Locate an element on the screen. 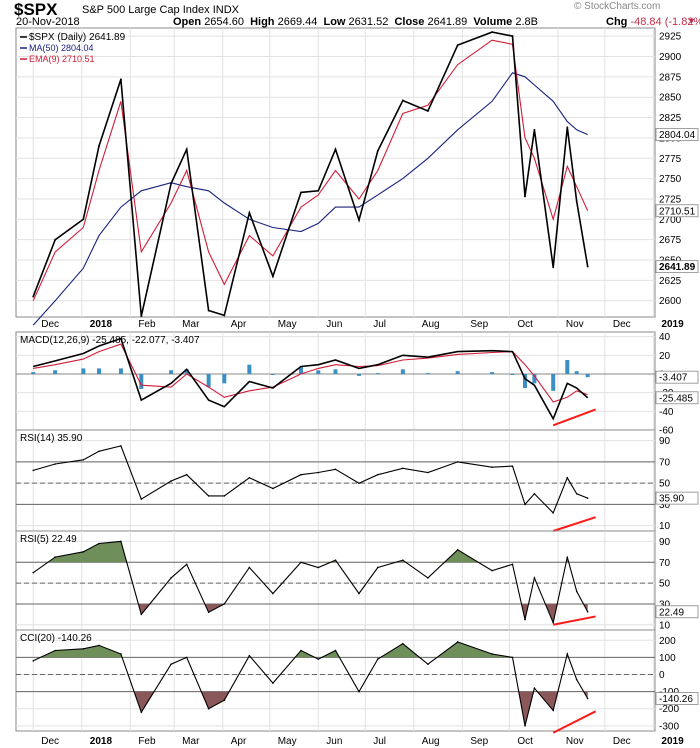 The height and width of the screenshot is (748, 700). symbol-fullname: S&P 500 Large Cap Index is located at coordinates (146, 10).